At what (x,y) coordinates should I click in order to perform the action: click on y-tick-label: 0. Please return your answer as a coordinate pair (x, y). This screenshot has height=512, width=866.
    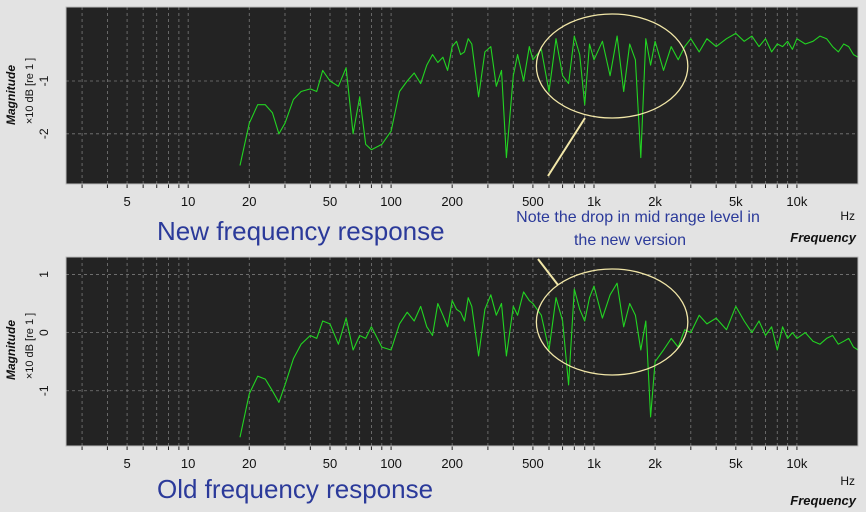
    Looking at the image, I should click on (44, 332).